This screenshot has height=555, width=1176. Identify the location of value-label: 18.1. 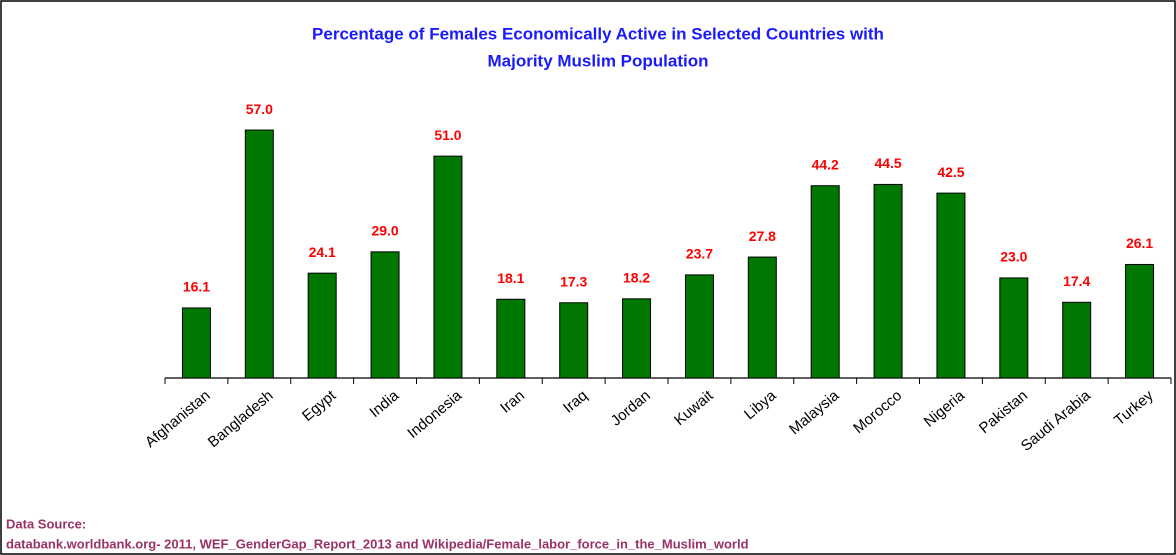
(510, 278).